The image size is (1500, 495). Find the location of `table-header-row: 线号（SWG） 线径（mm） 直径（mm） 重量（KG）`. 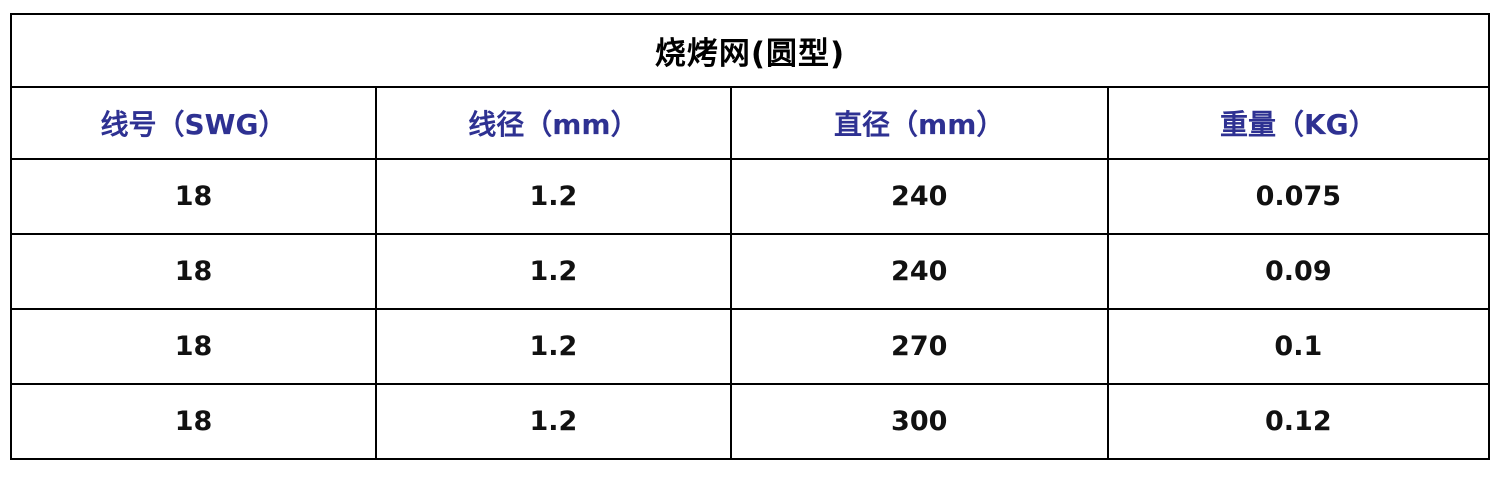

table-header-row: 线号（SWG） 线径（mm） 直径（mm） 重量（KG） is located at coordinates (750, 123).